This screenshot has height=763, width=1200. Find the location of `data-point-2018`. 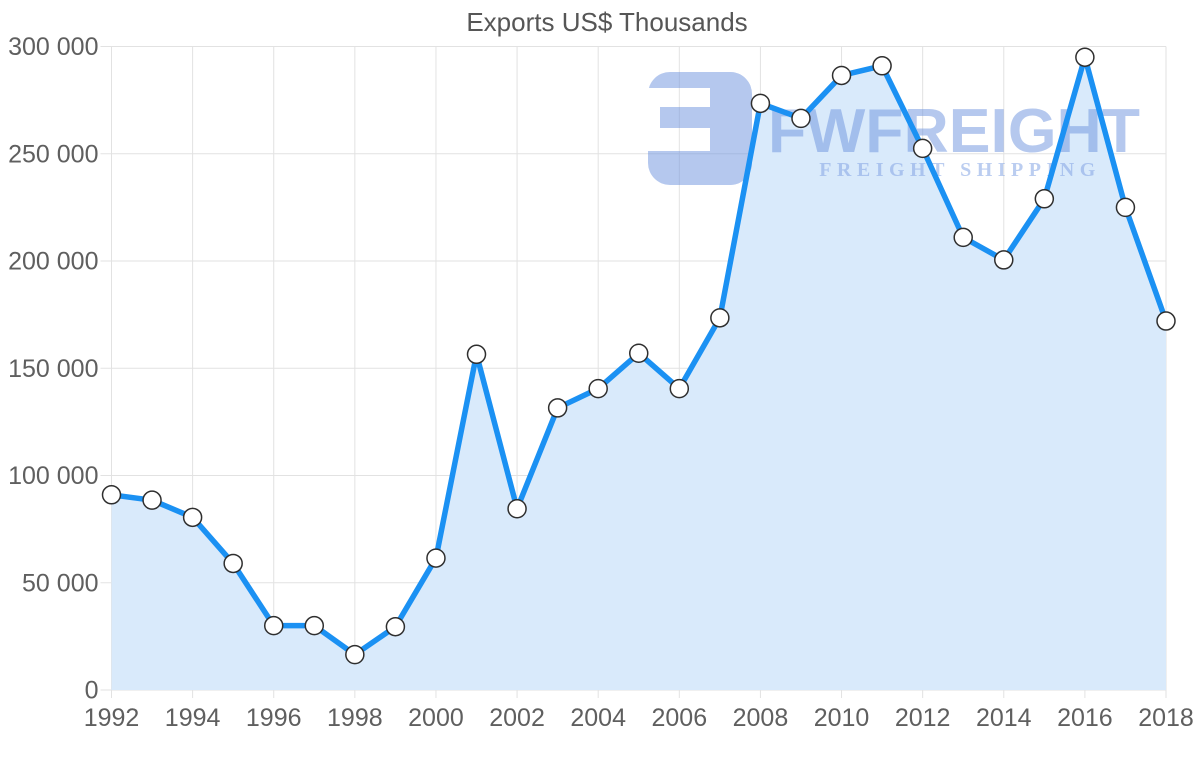

data-point-2018 is located at coordinates (1166, 321).